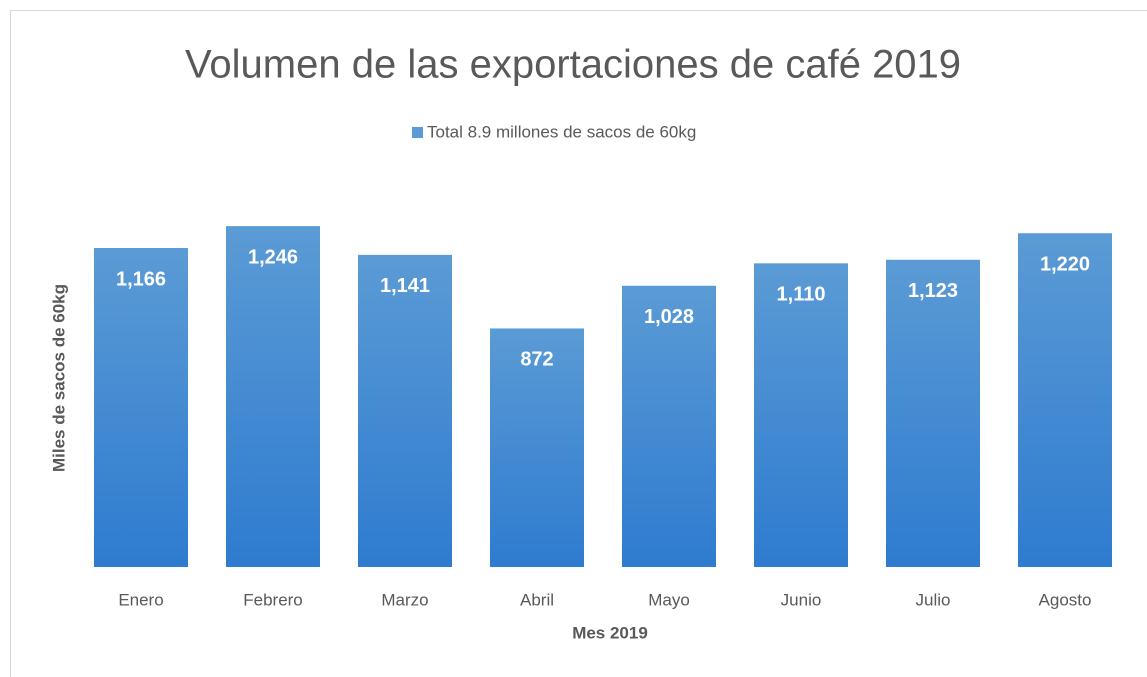 The height and width of the screenshot is (677, 1147). I want to click on x-tick-label: Abril, so click(537, 599).